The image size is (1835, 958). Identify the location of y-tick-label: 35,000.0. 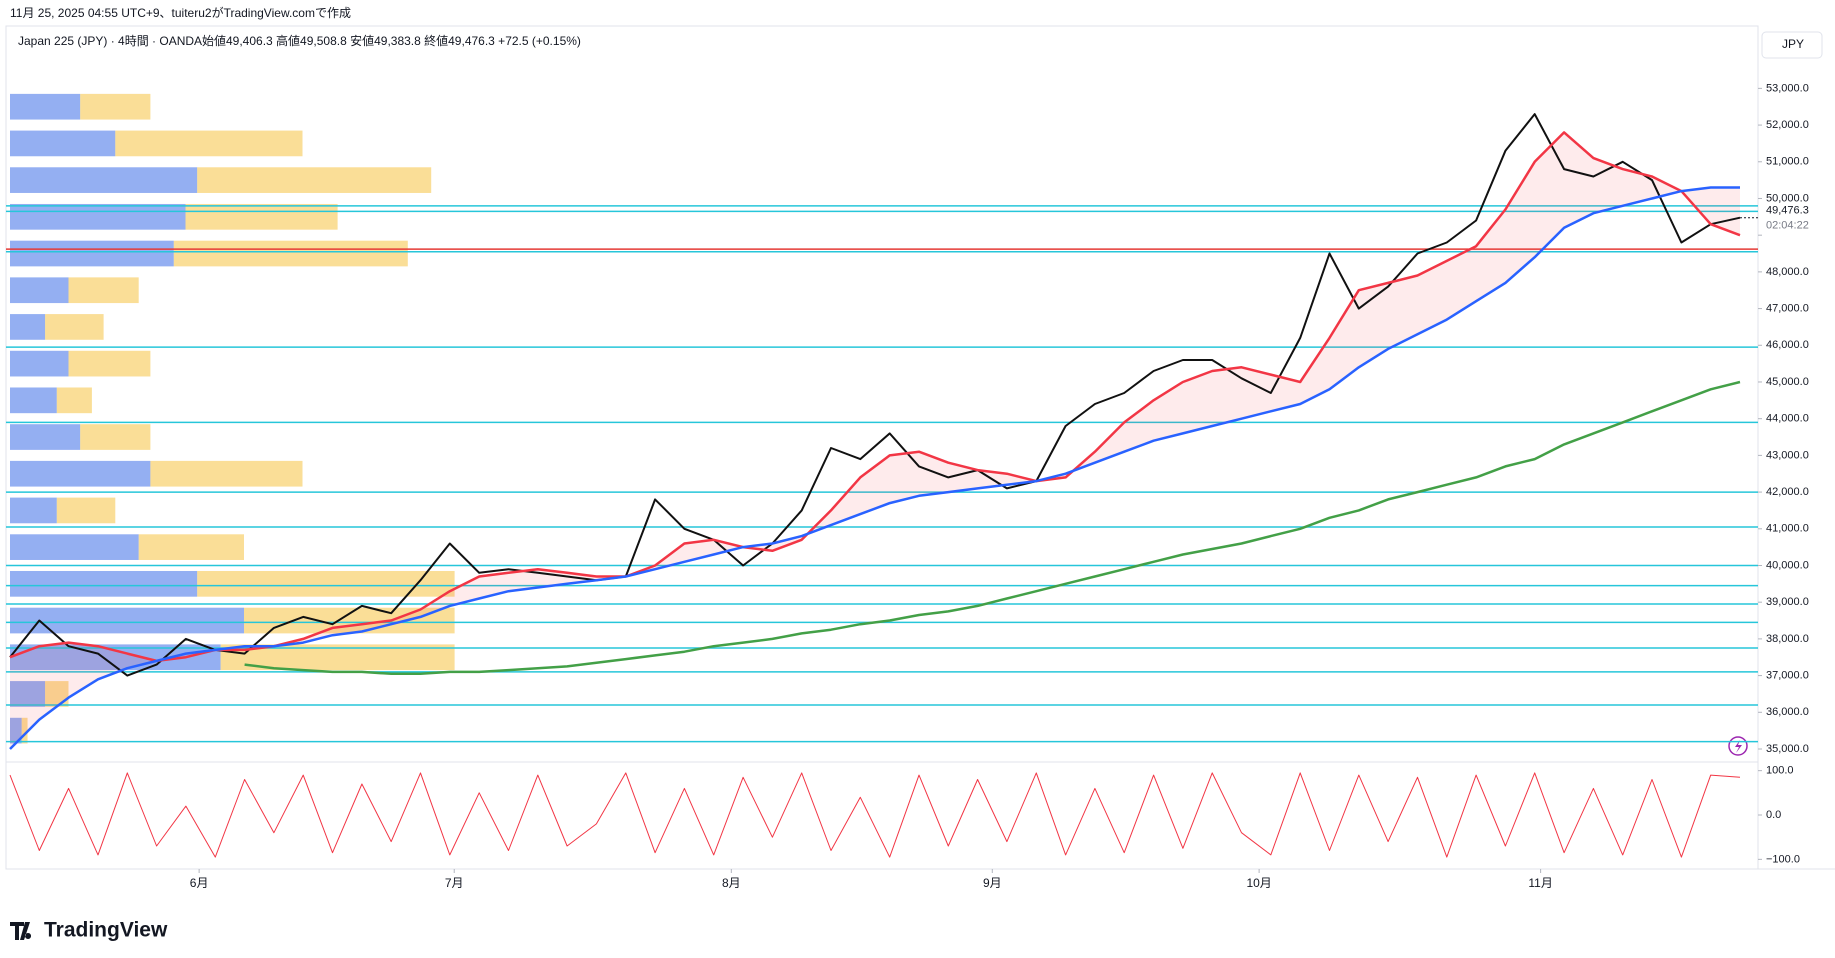
(1787, 749).